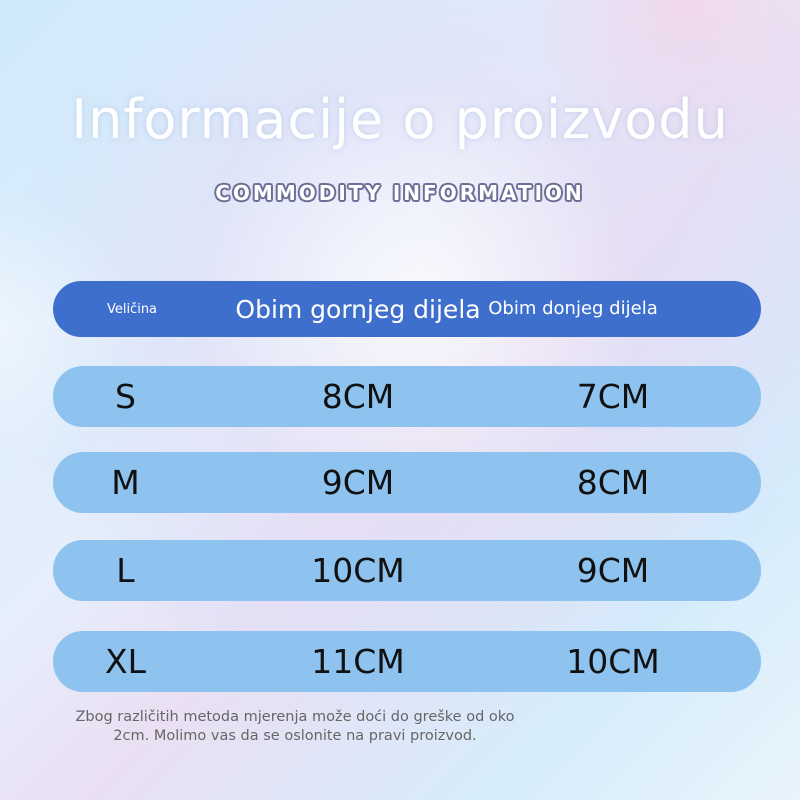 This screenshot has height=800, width=800. What do you see at coordinates (358, 570) in the screenshot?
I see `upper-cell: 10CM` at bounding box center [358, 570].